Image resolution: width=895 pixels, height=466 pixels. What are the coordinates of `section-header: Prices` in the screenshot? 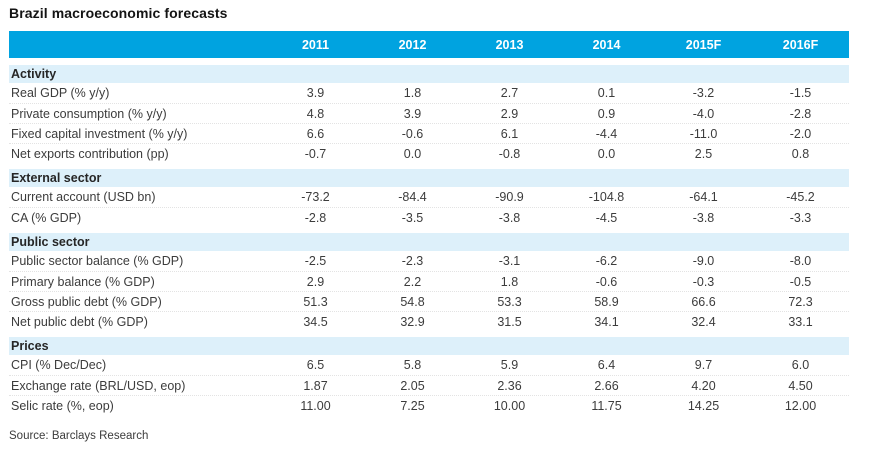 It's located at (429, 346).